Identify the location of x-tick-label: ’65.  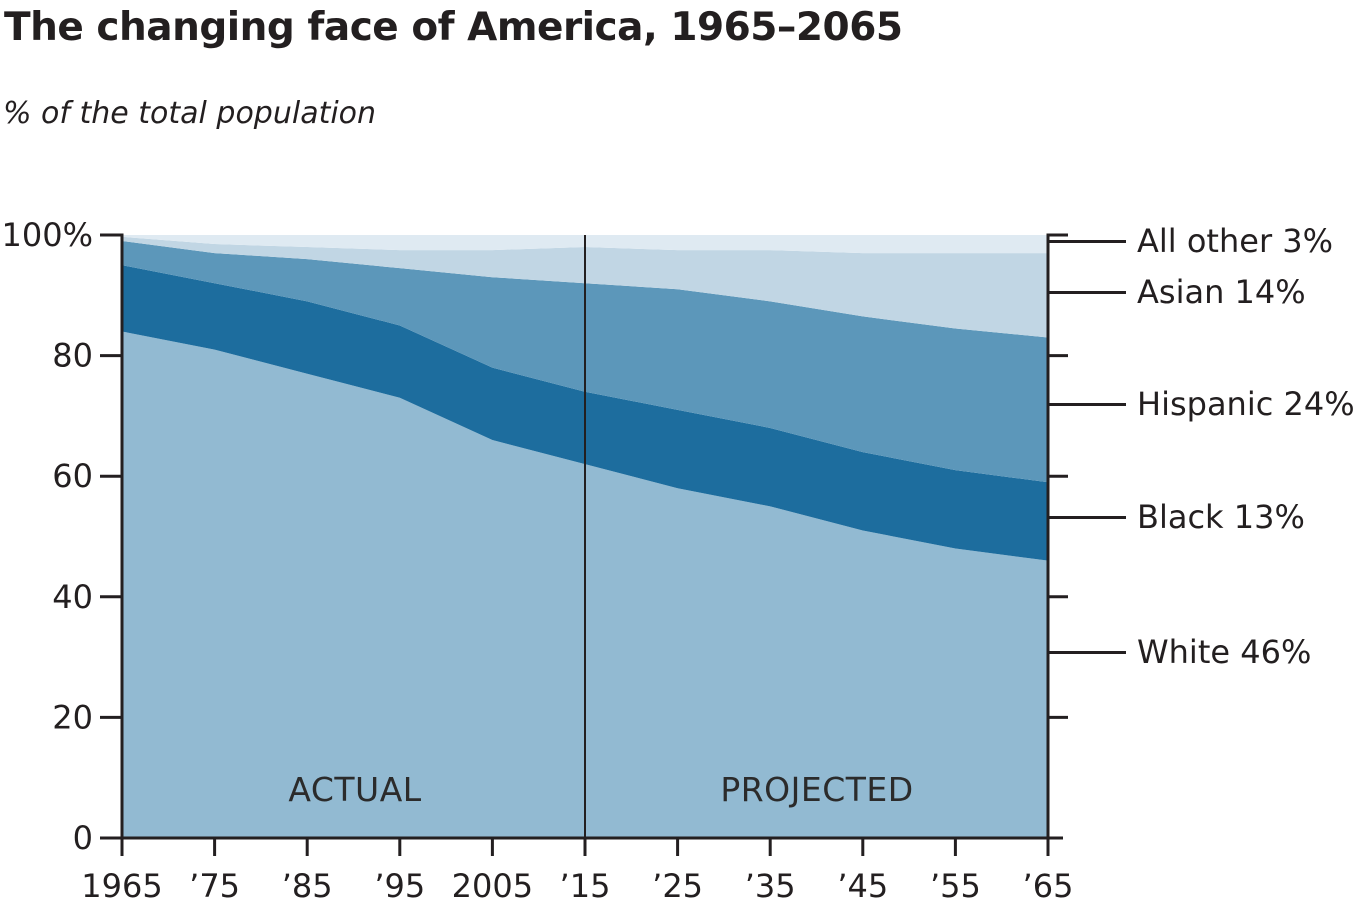
(1048, 886).